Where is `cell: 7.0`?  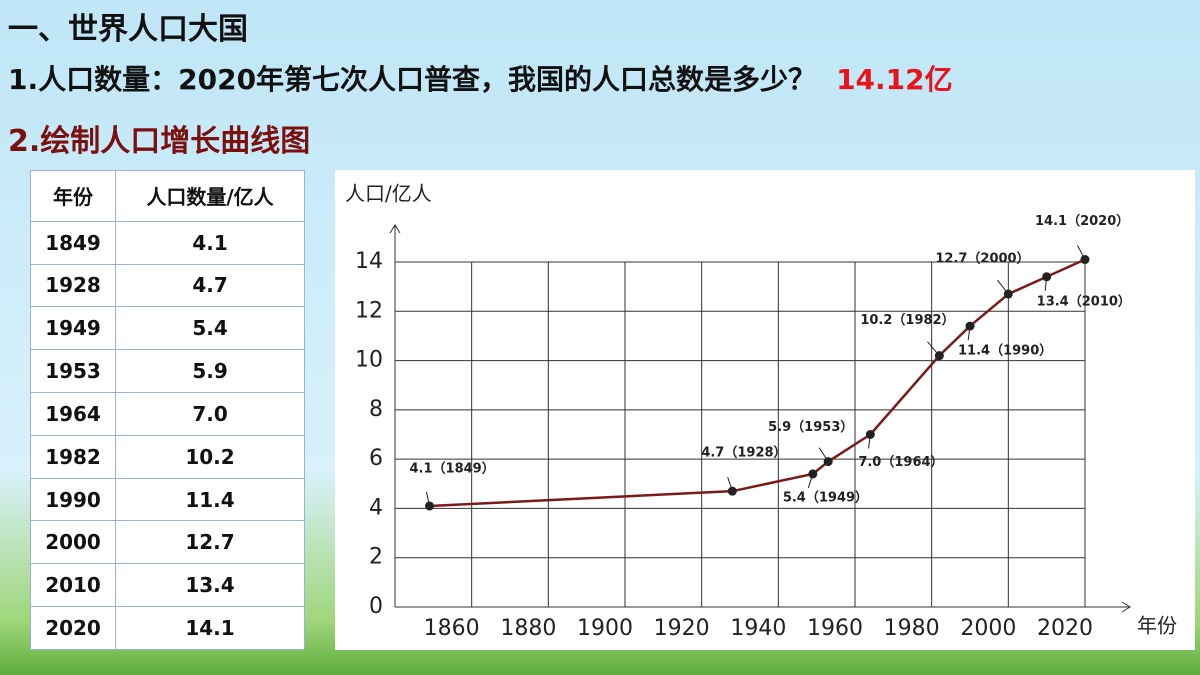
cell: 7.0 is located at coordinates (210, 414).